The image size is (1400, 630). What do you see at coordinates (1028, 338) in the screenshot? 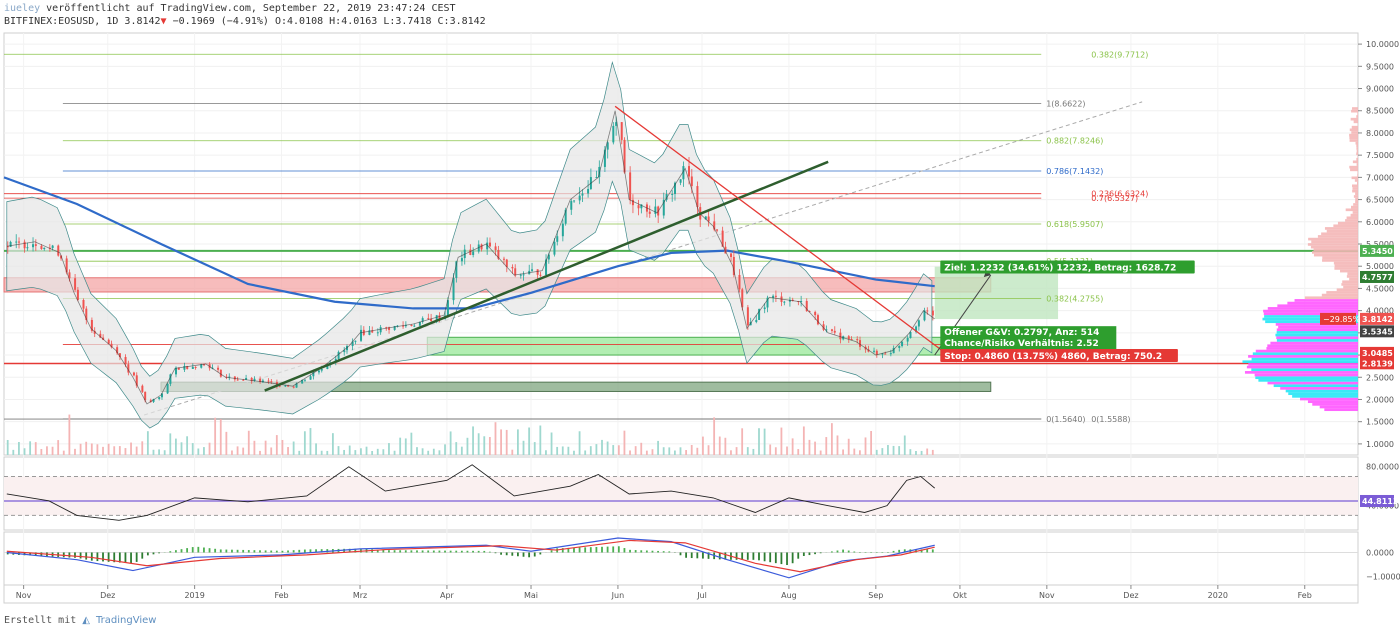
I see `position-box-bg` at bounding box center [1028, 338].